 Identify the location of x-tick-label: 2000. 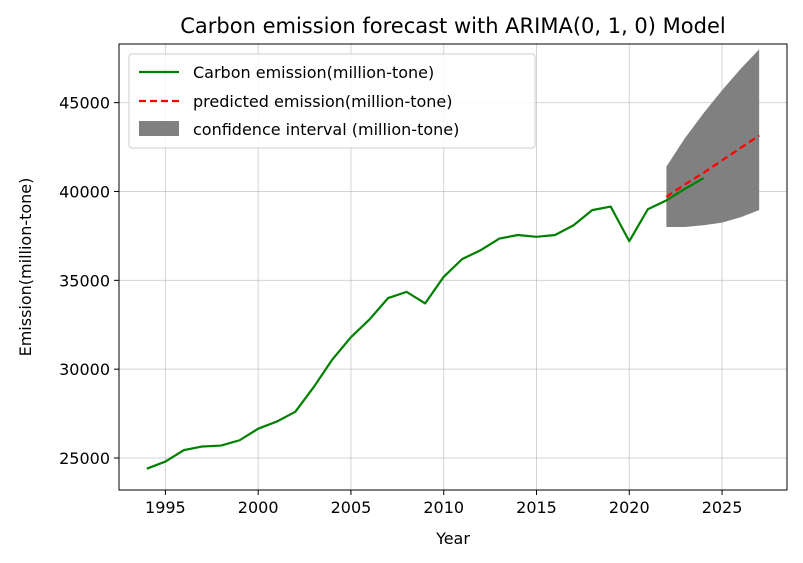
(258, 507).